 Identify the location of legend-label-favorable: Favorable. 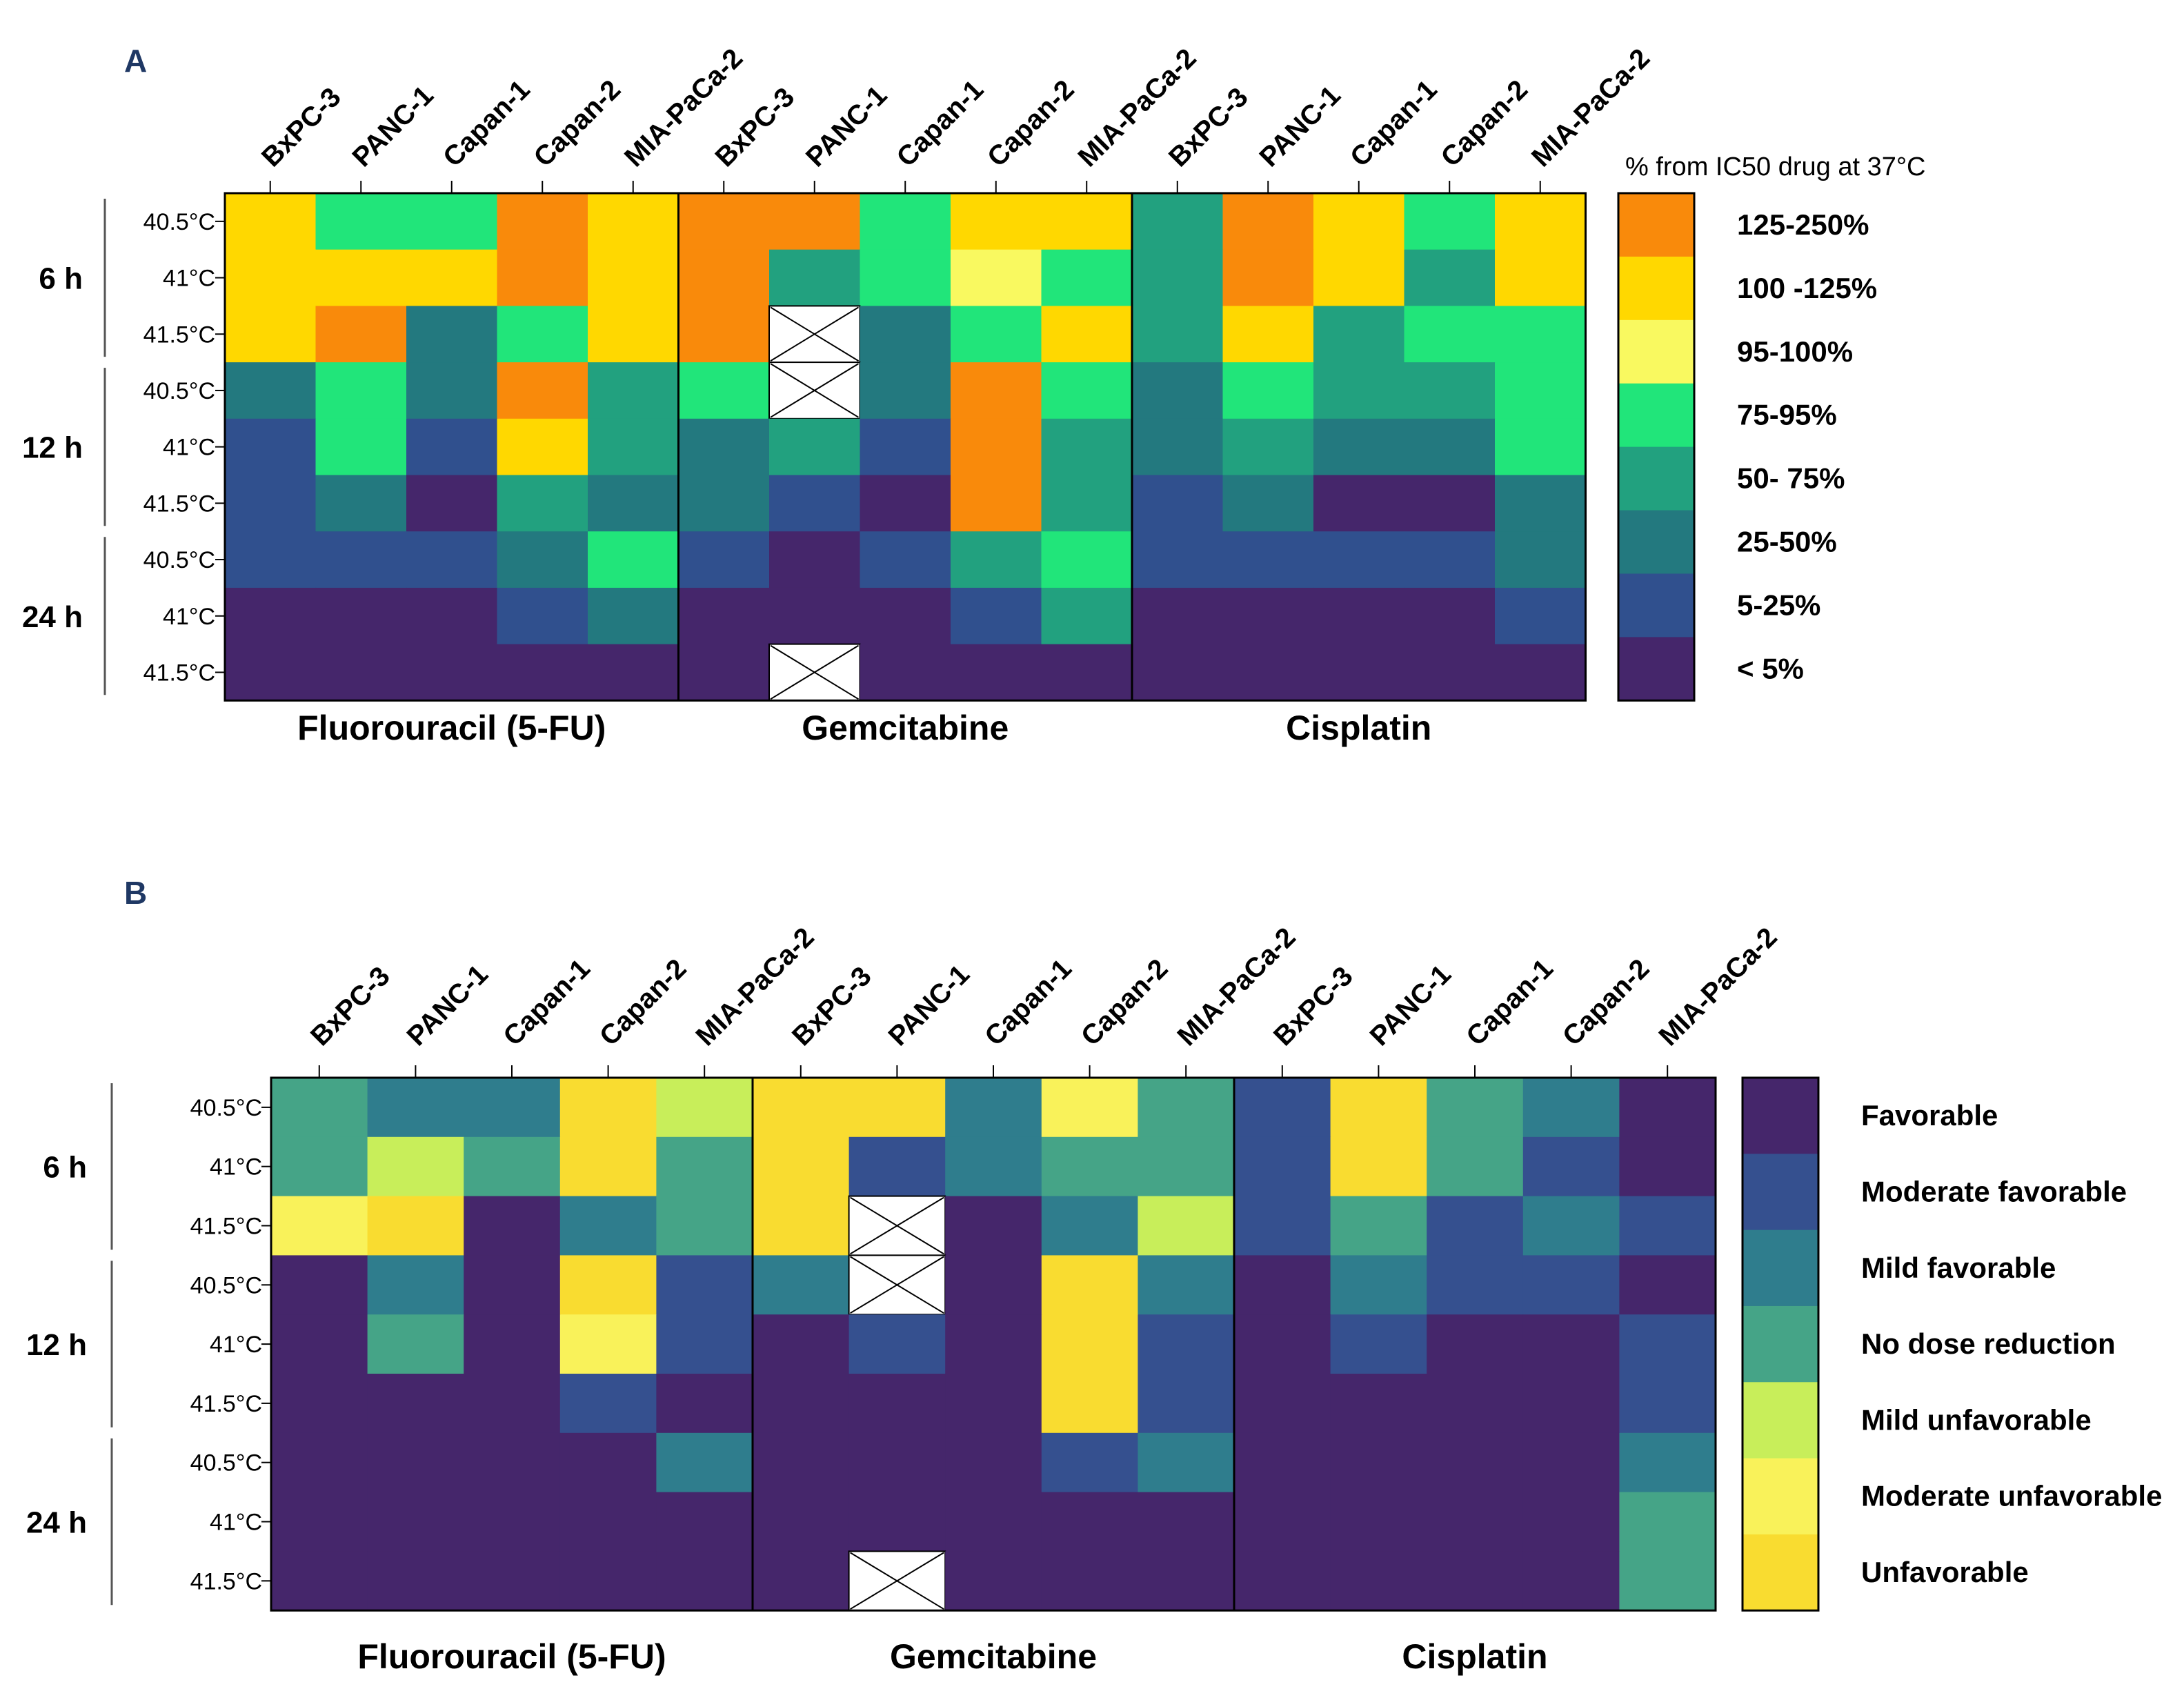
(1929, 1115).